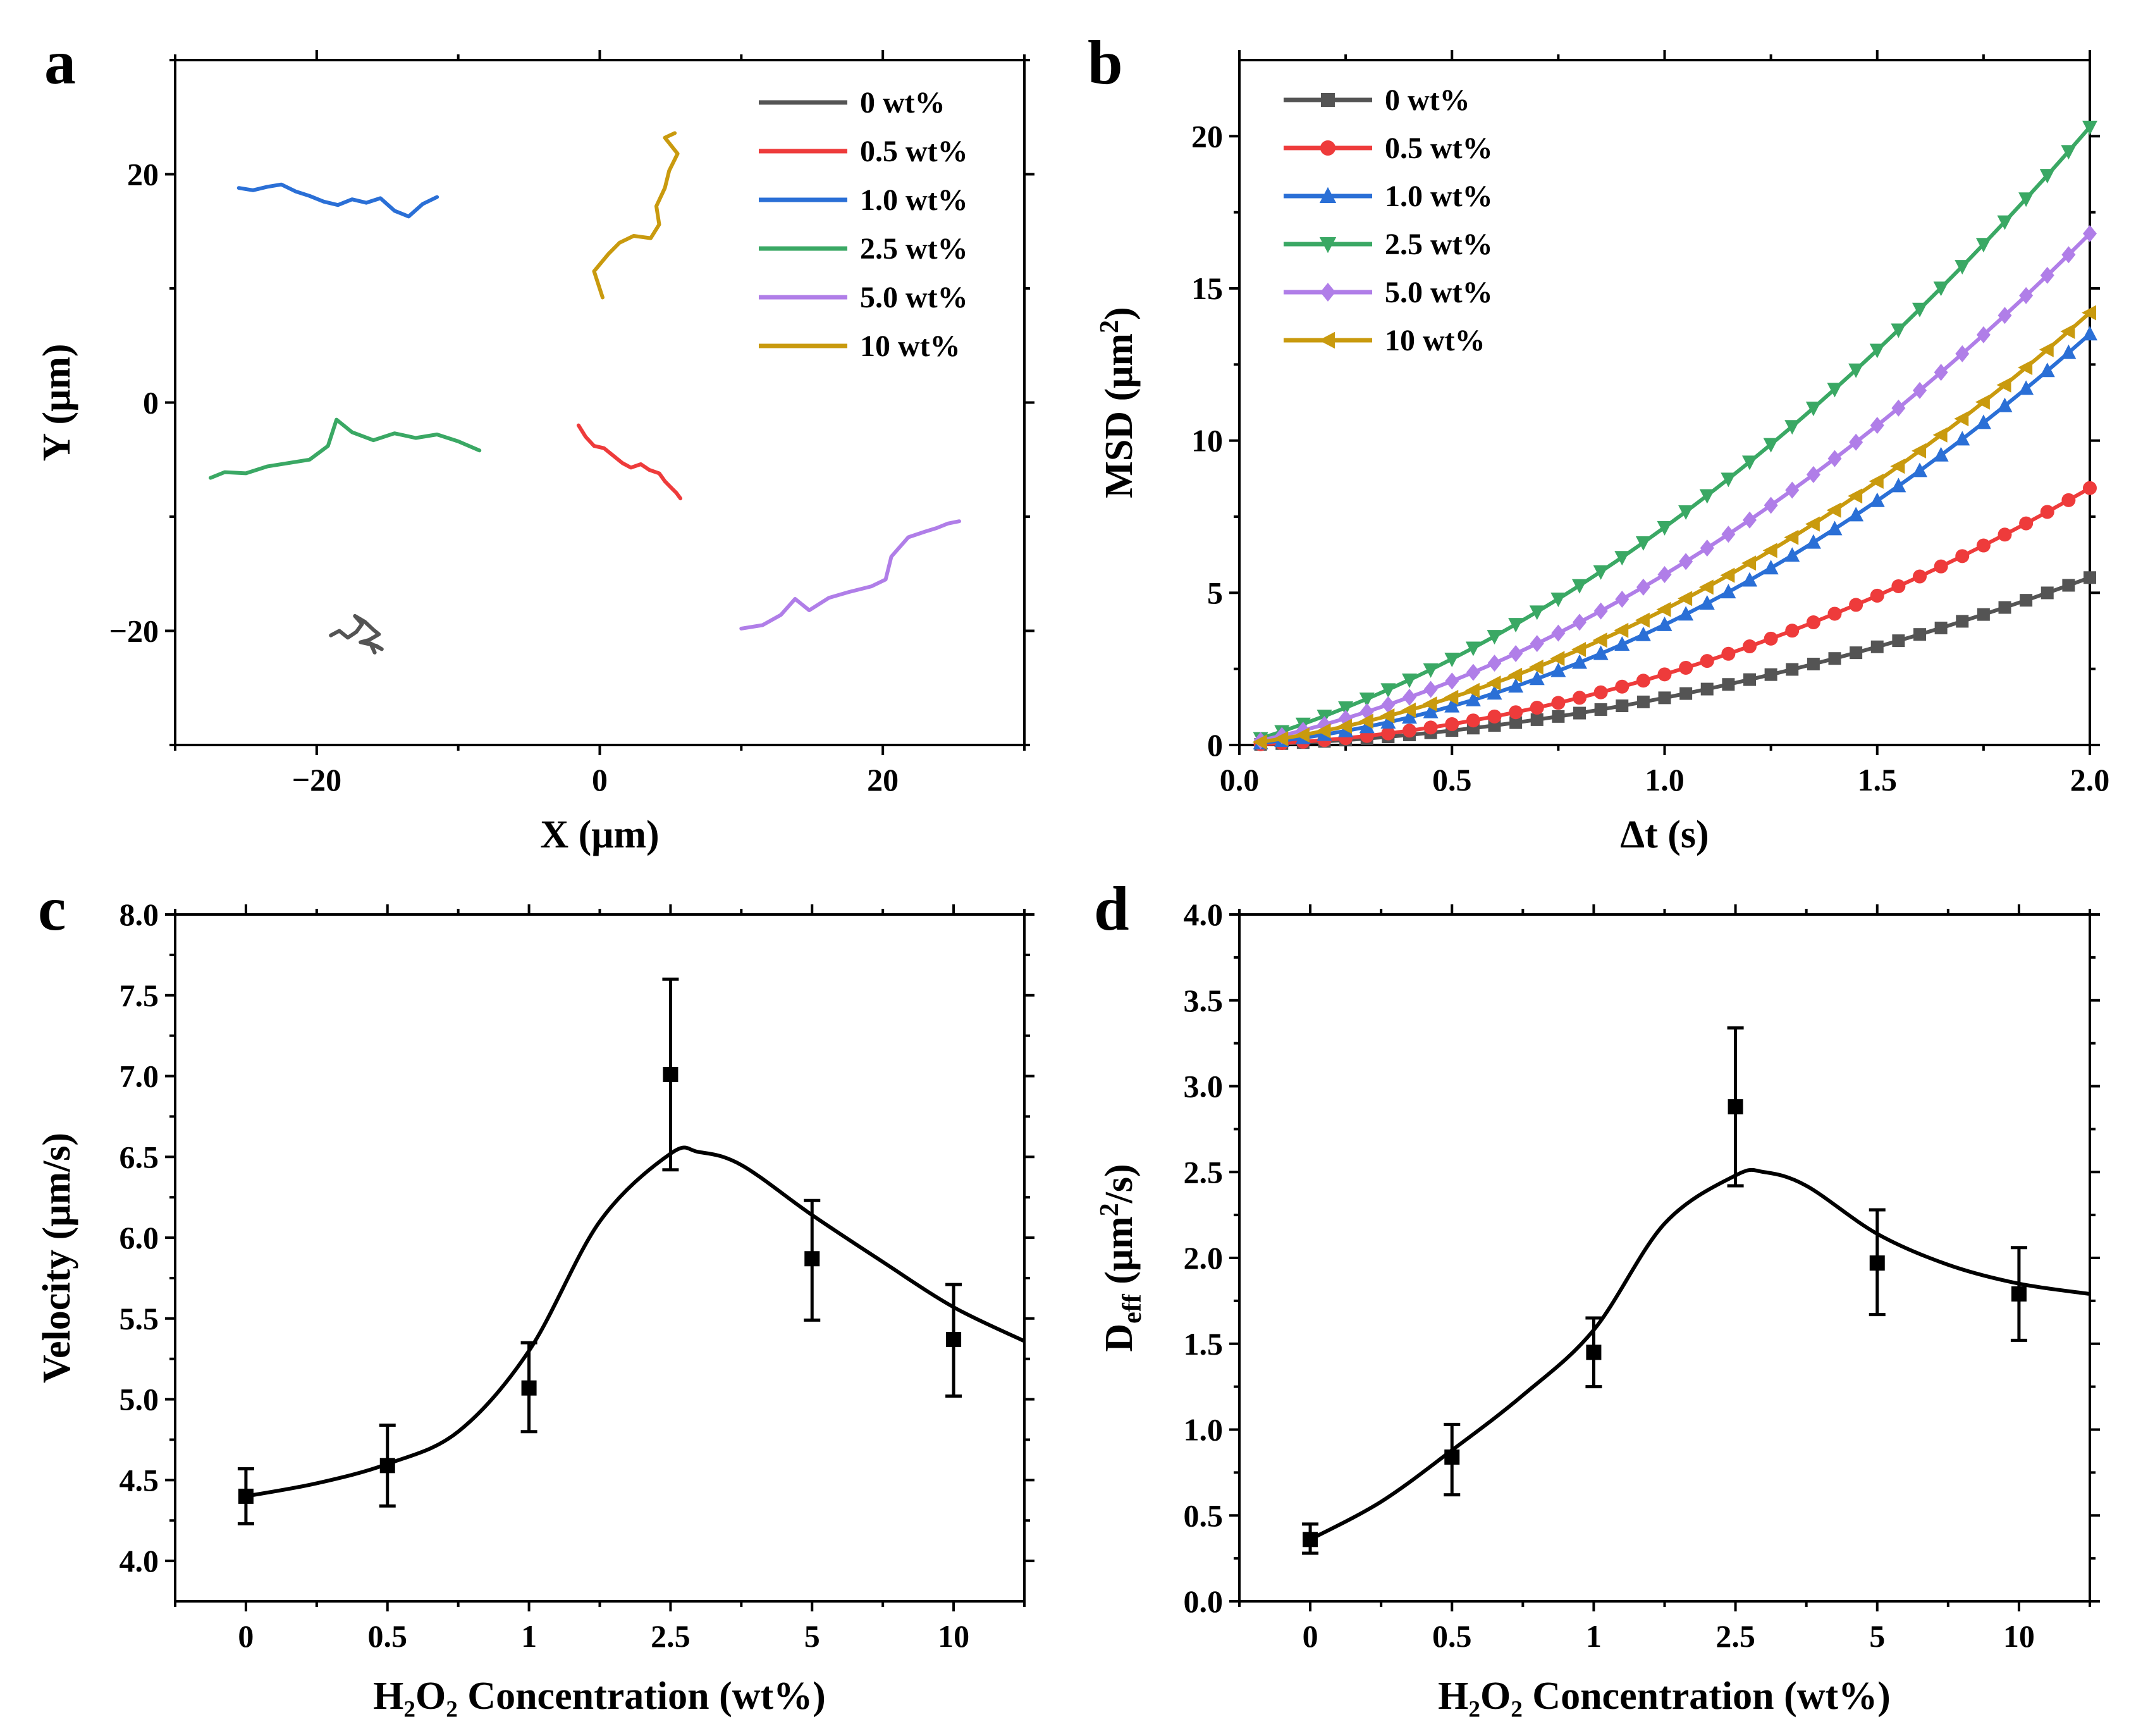 This screenshot has width=2136, height=1736. What do you see at coordinates (1240, 779) in the screenshot?
I see `panel-b-xtick-label: 0.0` at bounding box center [1240, 779].